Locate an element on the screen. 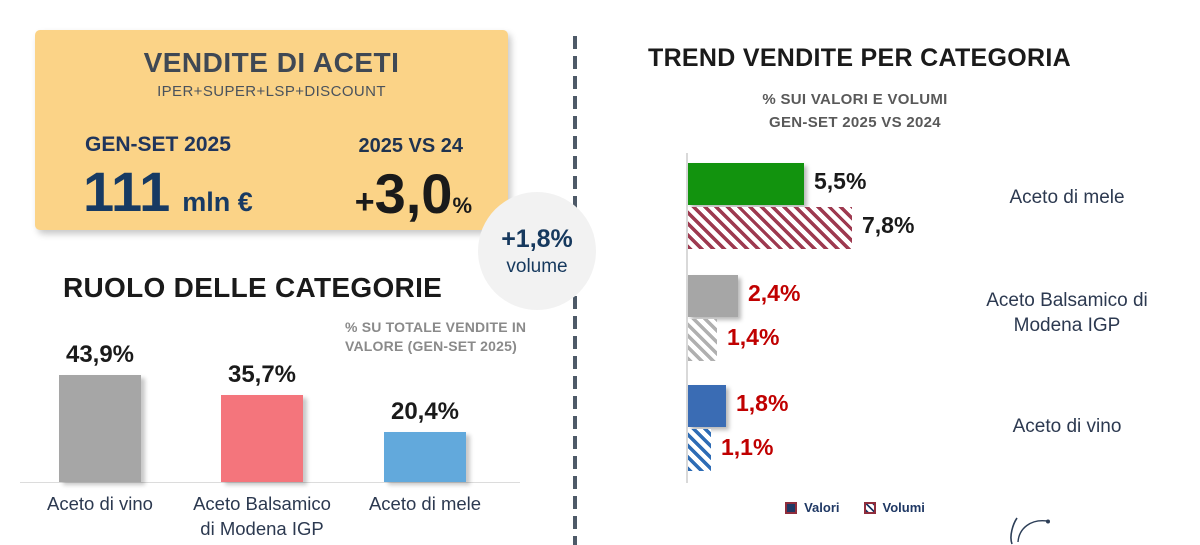  role-chart-note-line1: % SU TOTALE VENDITE IN is located at coordinates (436, 327).